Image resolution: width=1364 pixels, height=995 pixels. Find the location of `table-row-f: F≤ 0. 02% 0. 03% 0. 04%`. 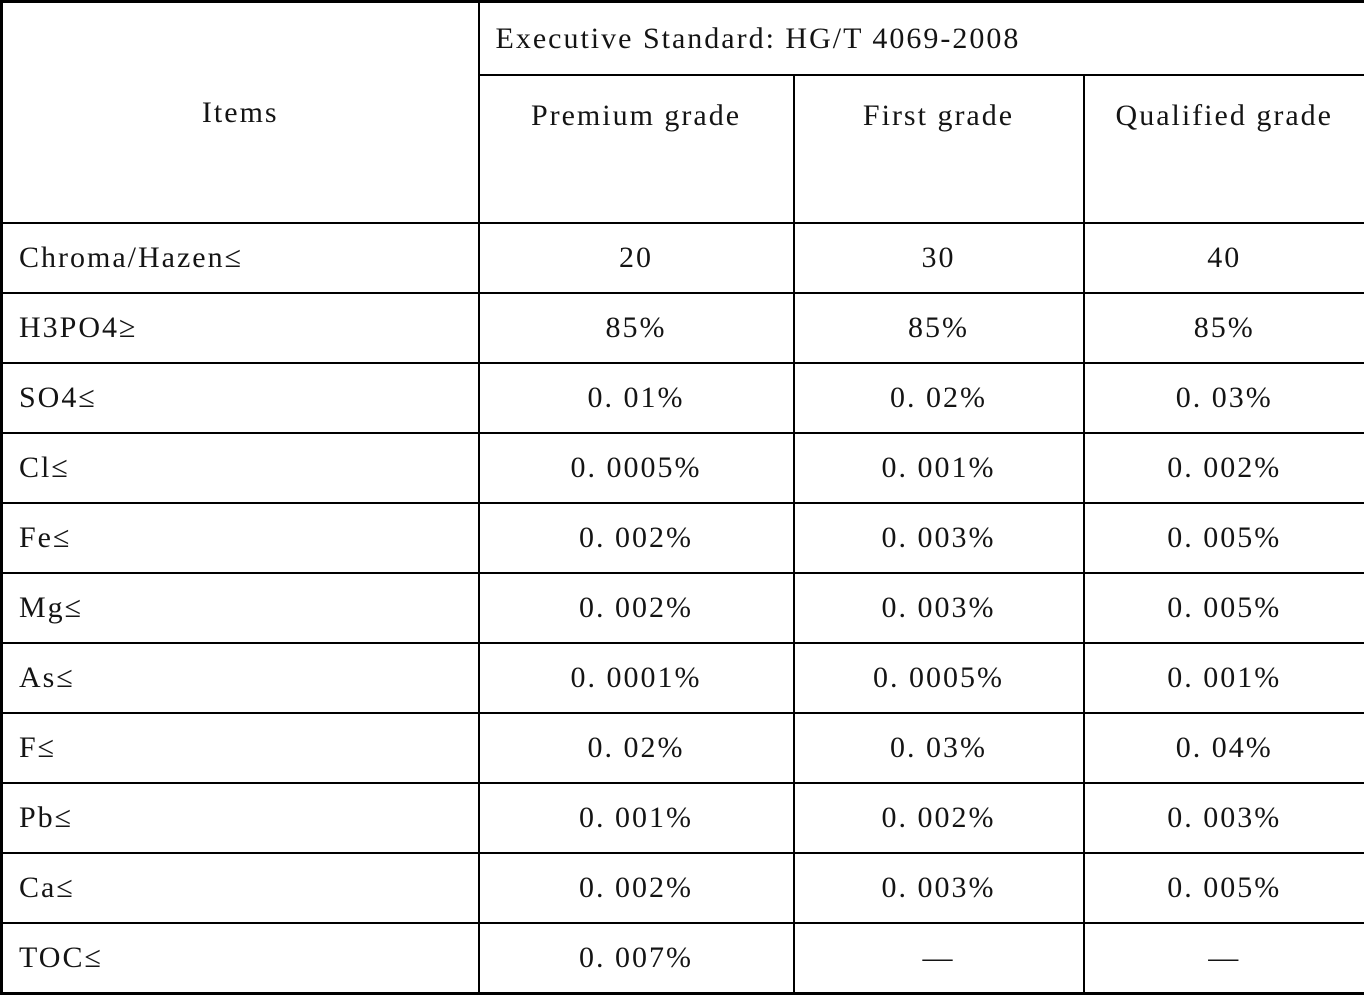

table-row-f: F≤ 0. 02% 0. 03% 0. 04% is located at coordinates (683, 748).